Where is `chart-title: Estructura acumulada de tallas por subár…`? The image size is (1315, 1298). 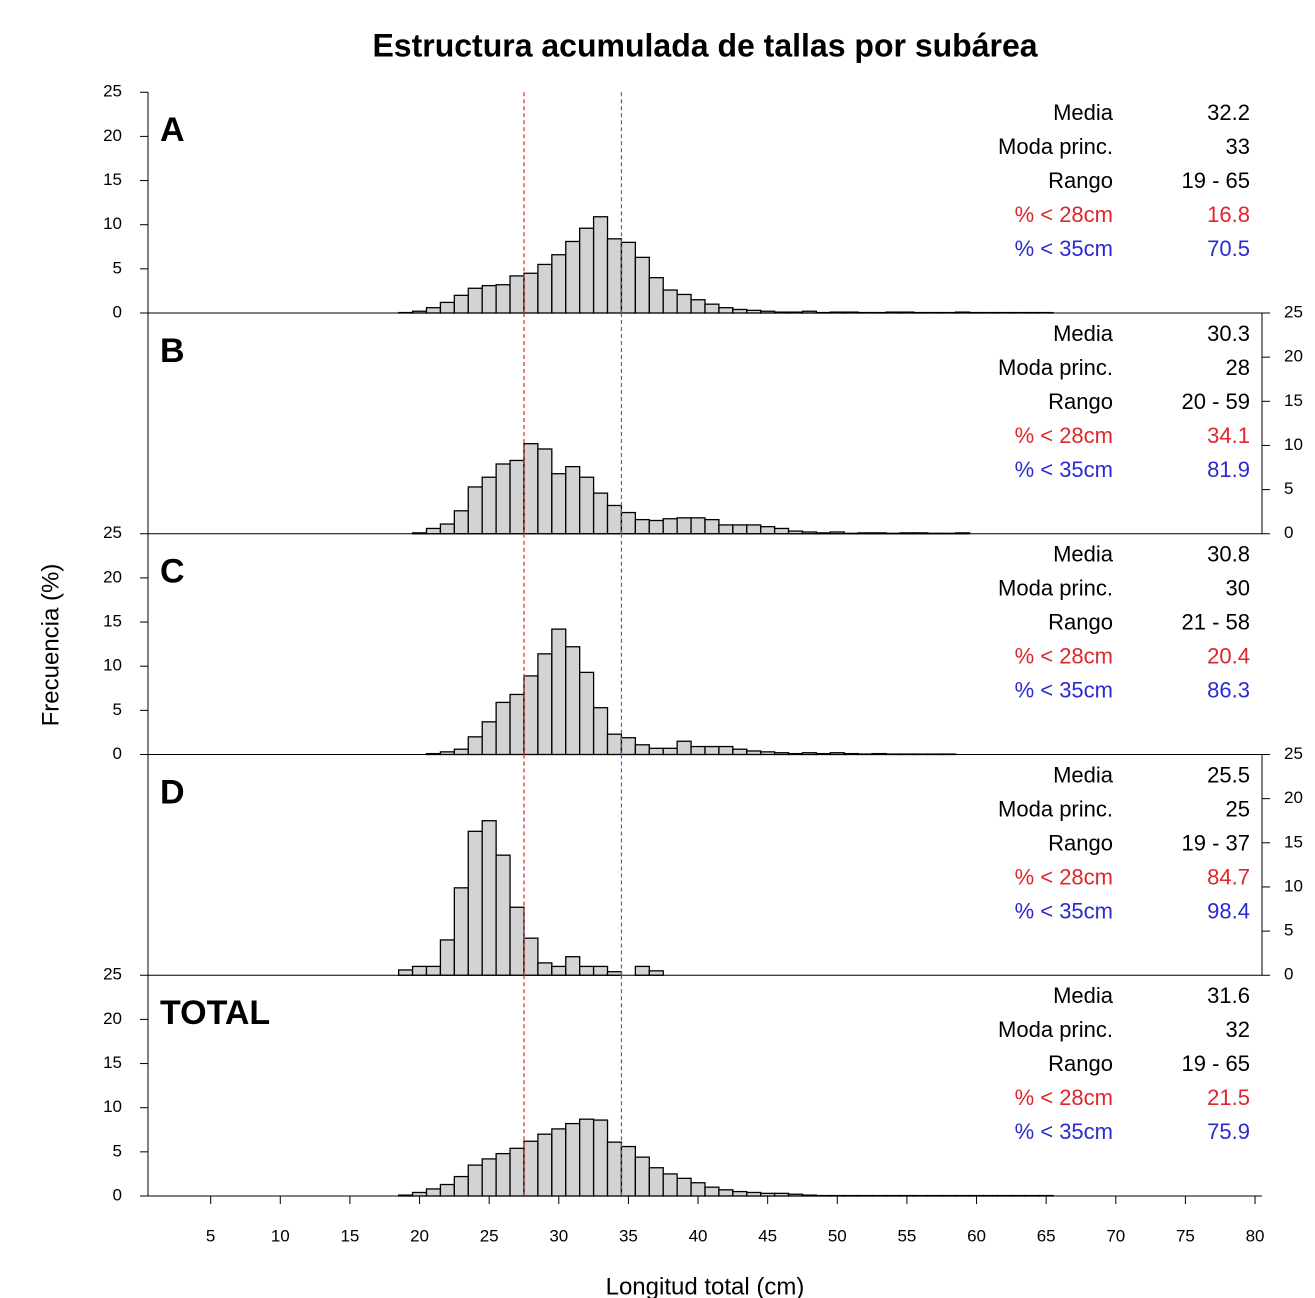
chart-title: Estructura acumulada de tallas por subár… is located at coordinates (704, 45).